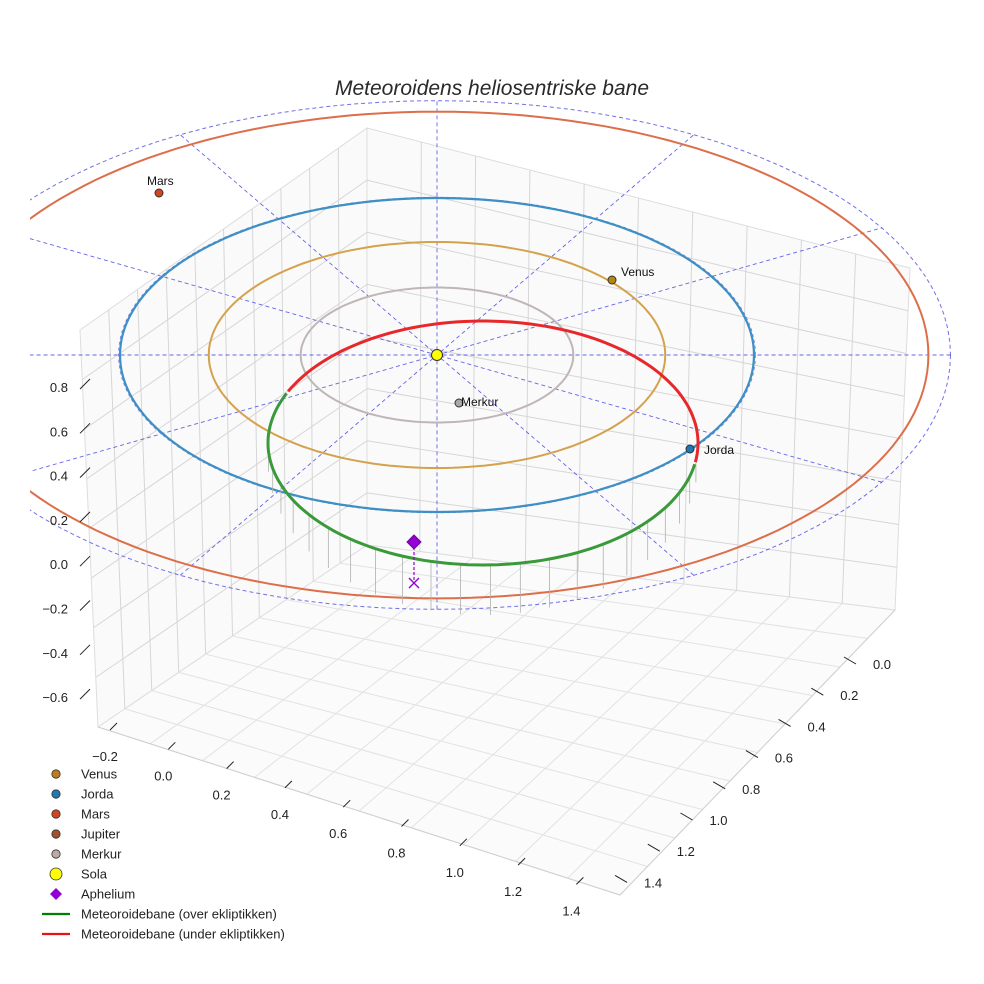 This screenshot has height=984, width=984. I want to click on z-tick-label: −0.2, so click(55, 609).